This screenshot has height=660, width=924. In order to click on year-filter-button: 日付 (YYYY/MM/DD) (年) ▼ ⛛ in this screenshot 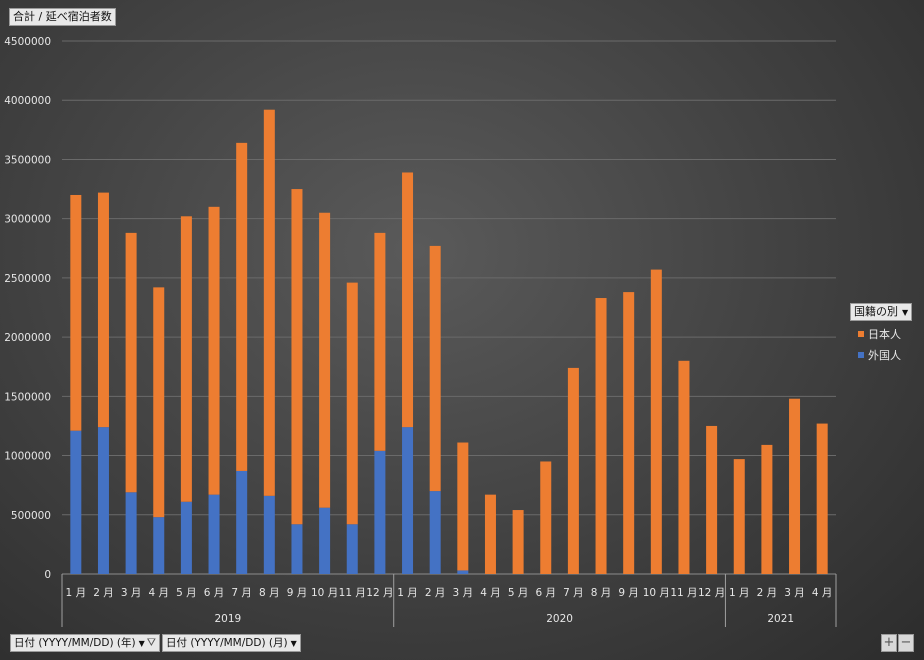, I will do `click(85, 643)`.